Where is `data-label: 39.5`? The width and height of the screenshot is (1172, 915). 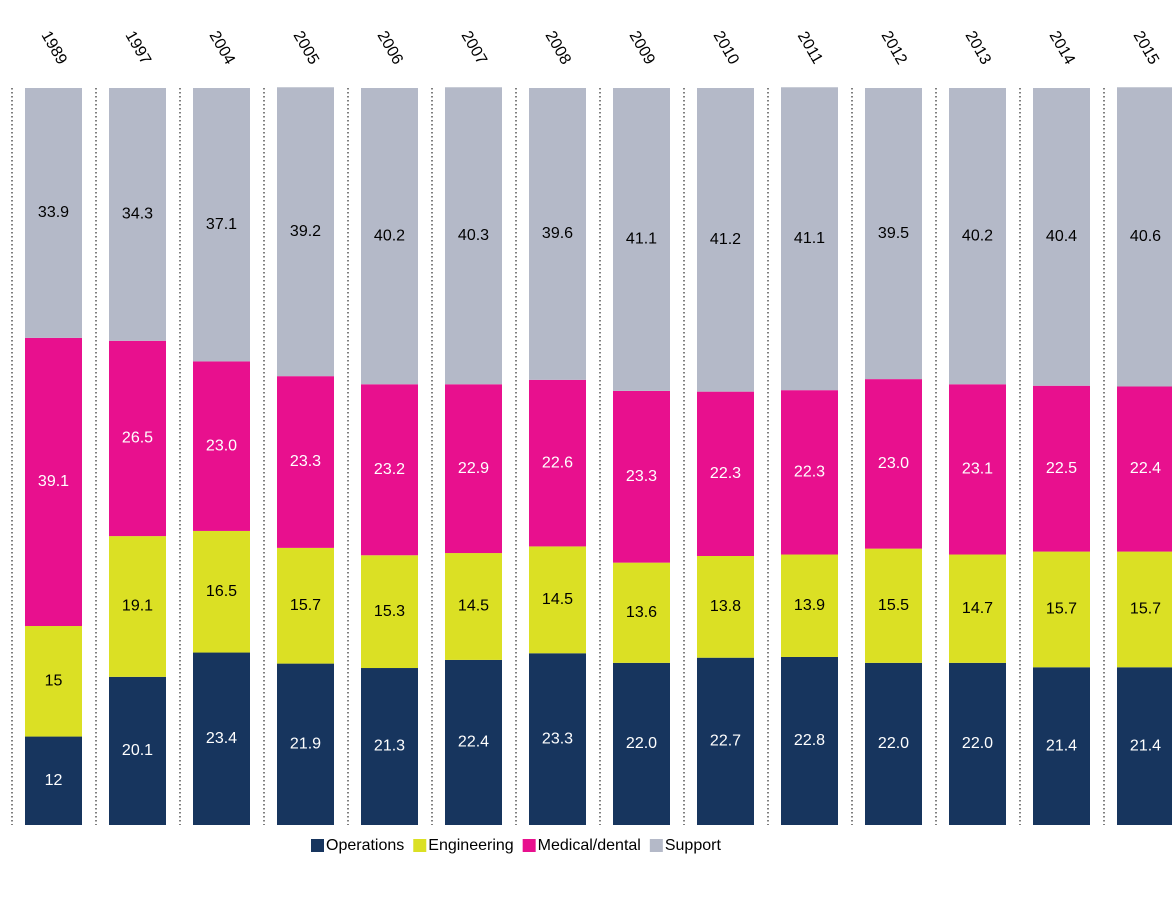 data-label: 39.5 is located at coordinates (893, 233).